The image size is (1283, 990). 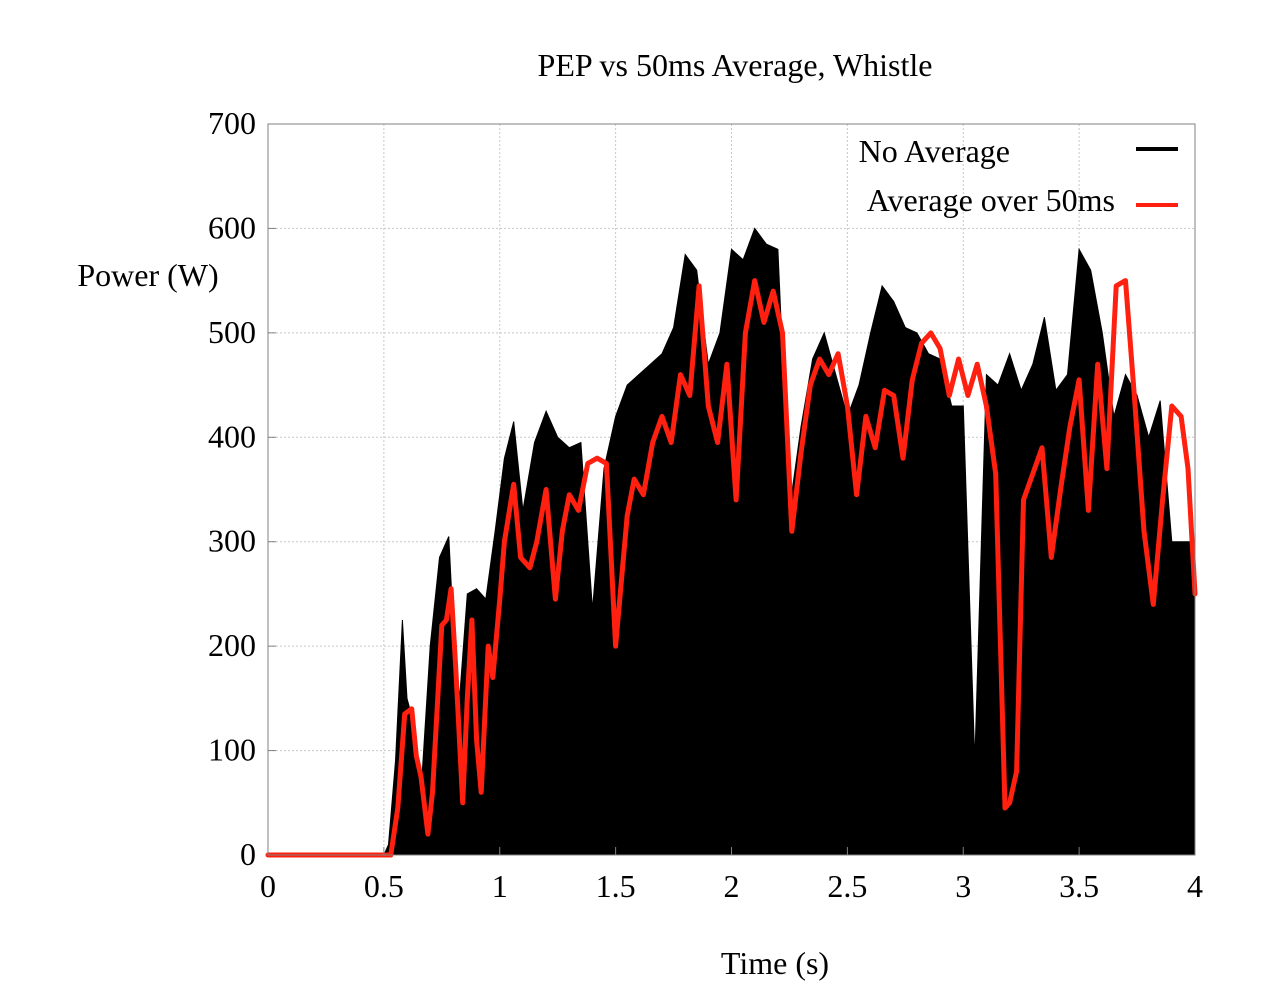 What do you see at coordinates (847, 886) in the screenshot?
I see `x-tick-label: 2.5` at bounding box center [847, 886].